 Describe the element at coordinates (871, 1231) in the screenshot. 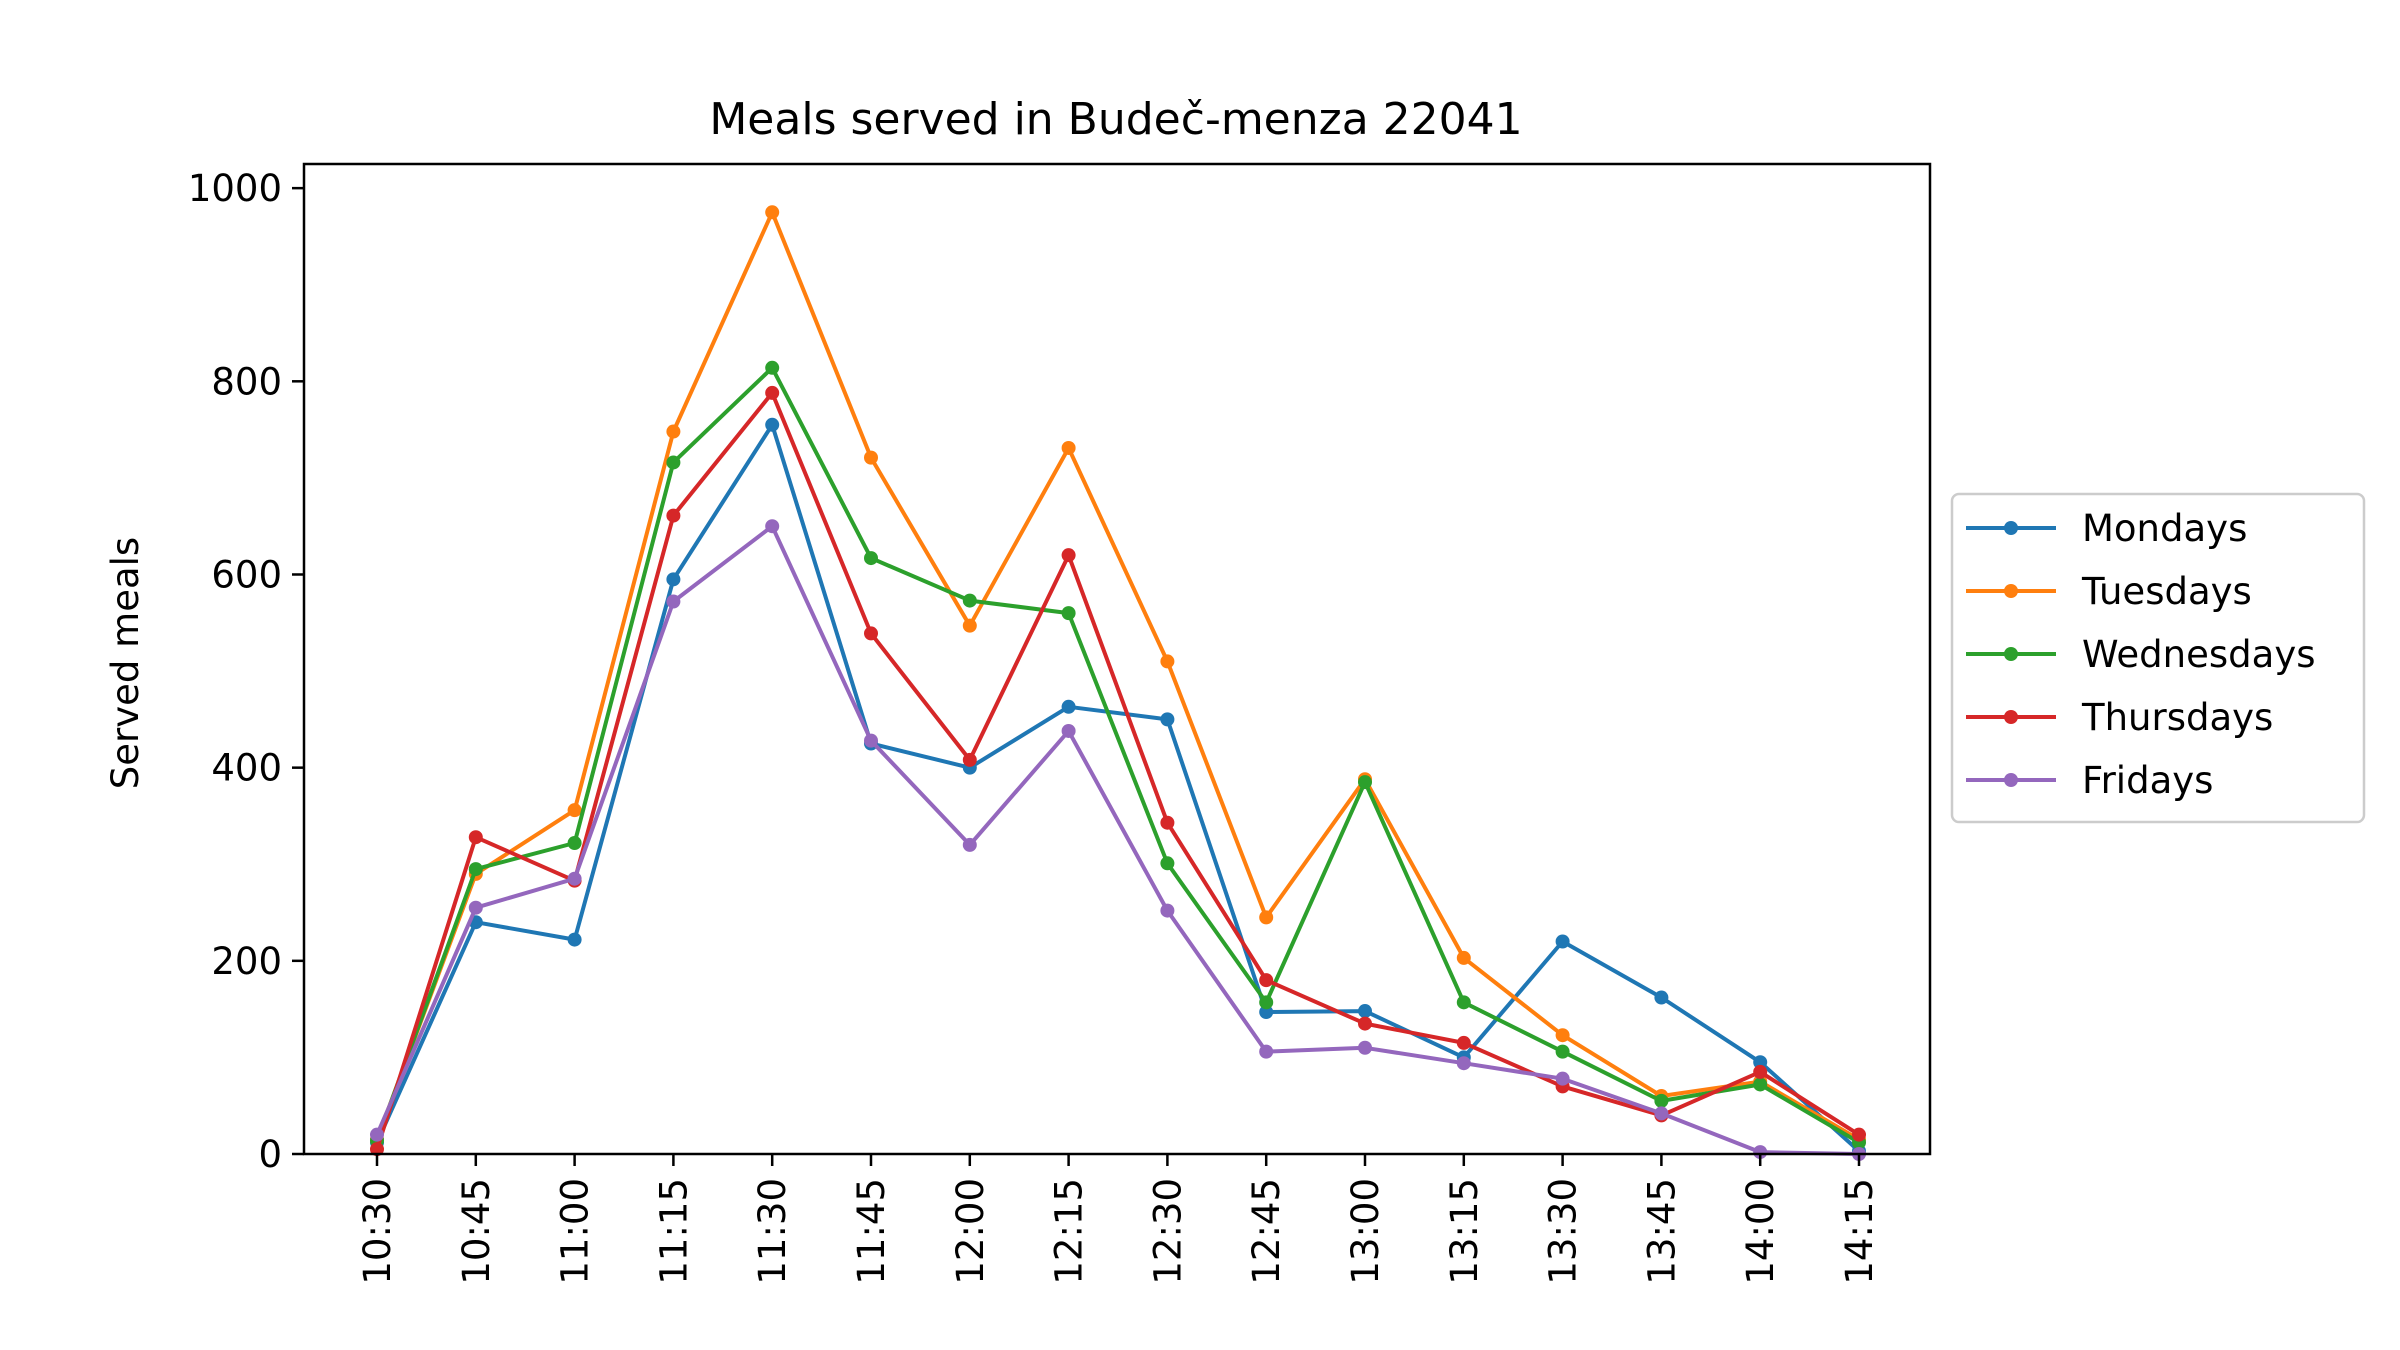

I see `x-tick-label: 11:45` at that location.